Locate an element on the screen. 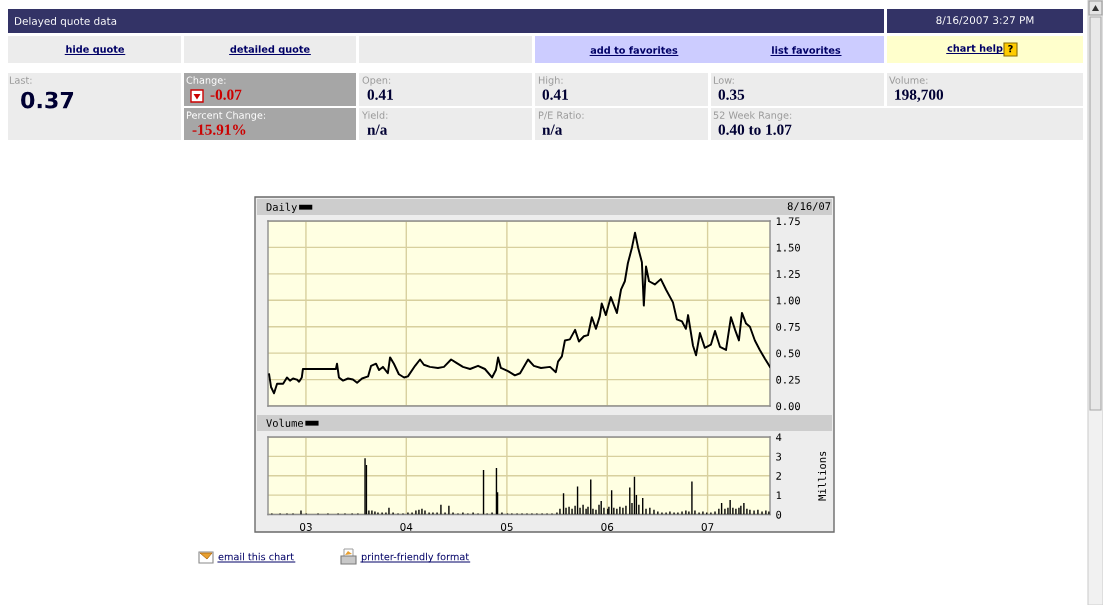 The image size is (1103, 605). text: -0.07 is located at coordinates (226, 94).